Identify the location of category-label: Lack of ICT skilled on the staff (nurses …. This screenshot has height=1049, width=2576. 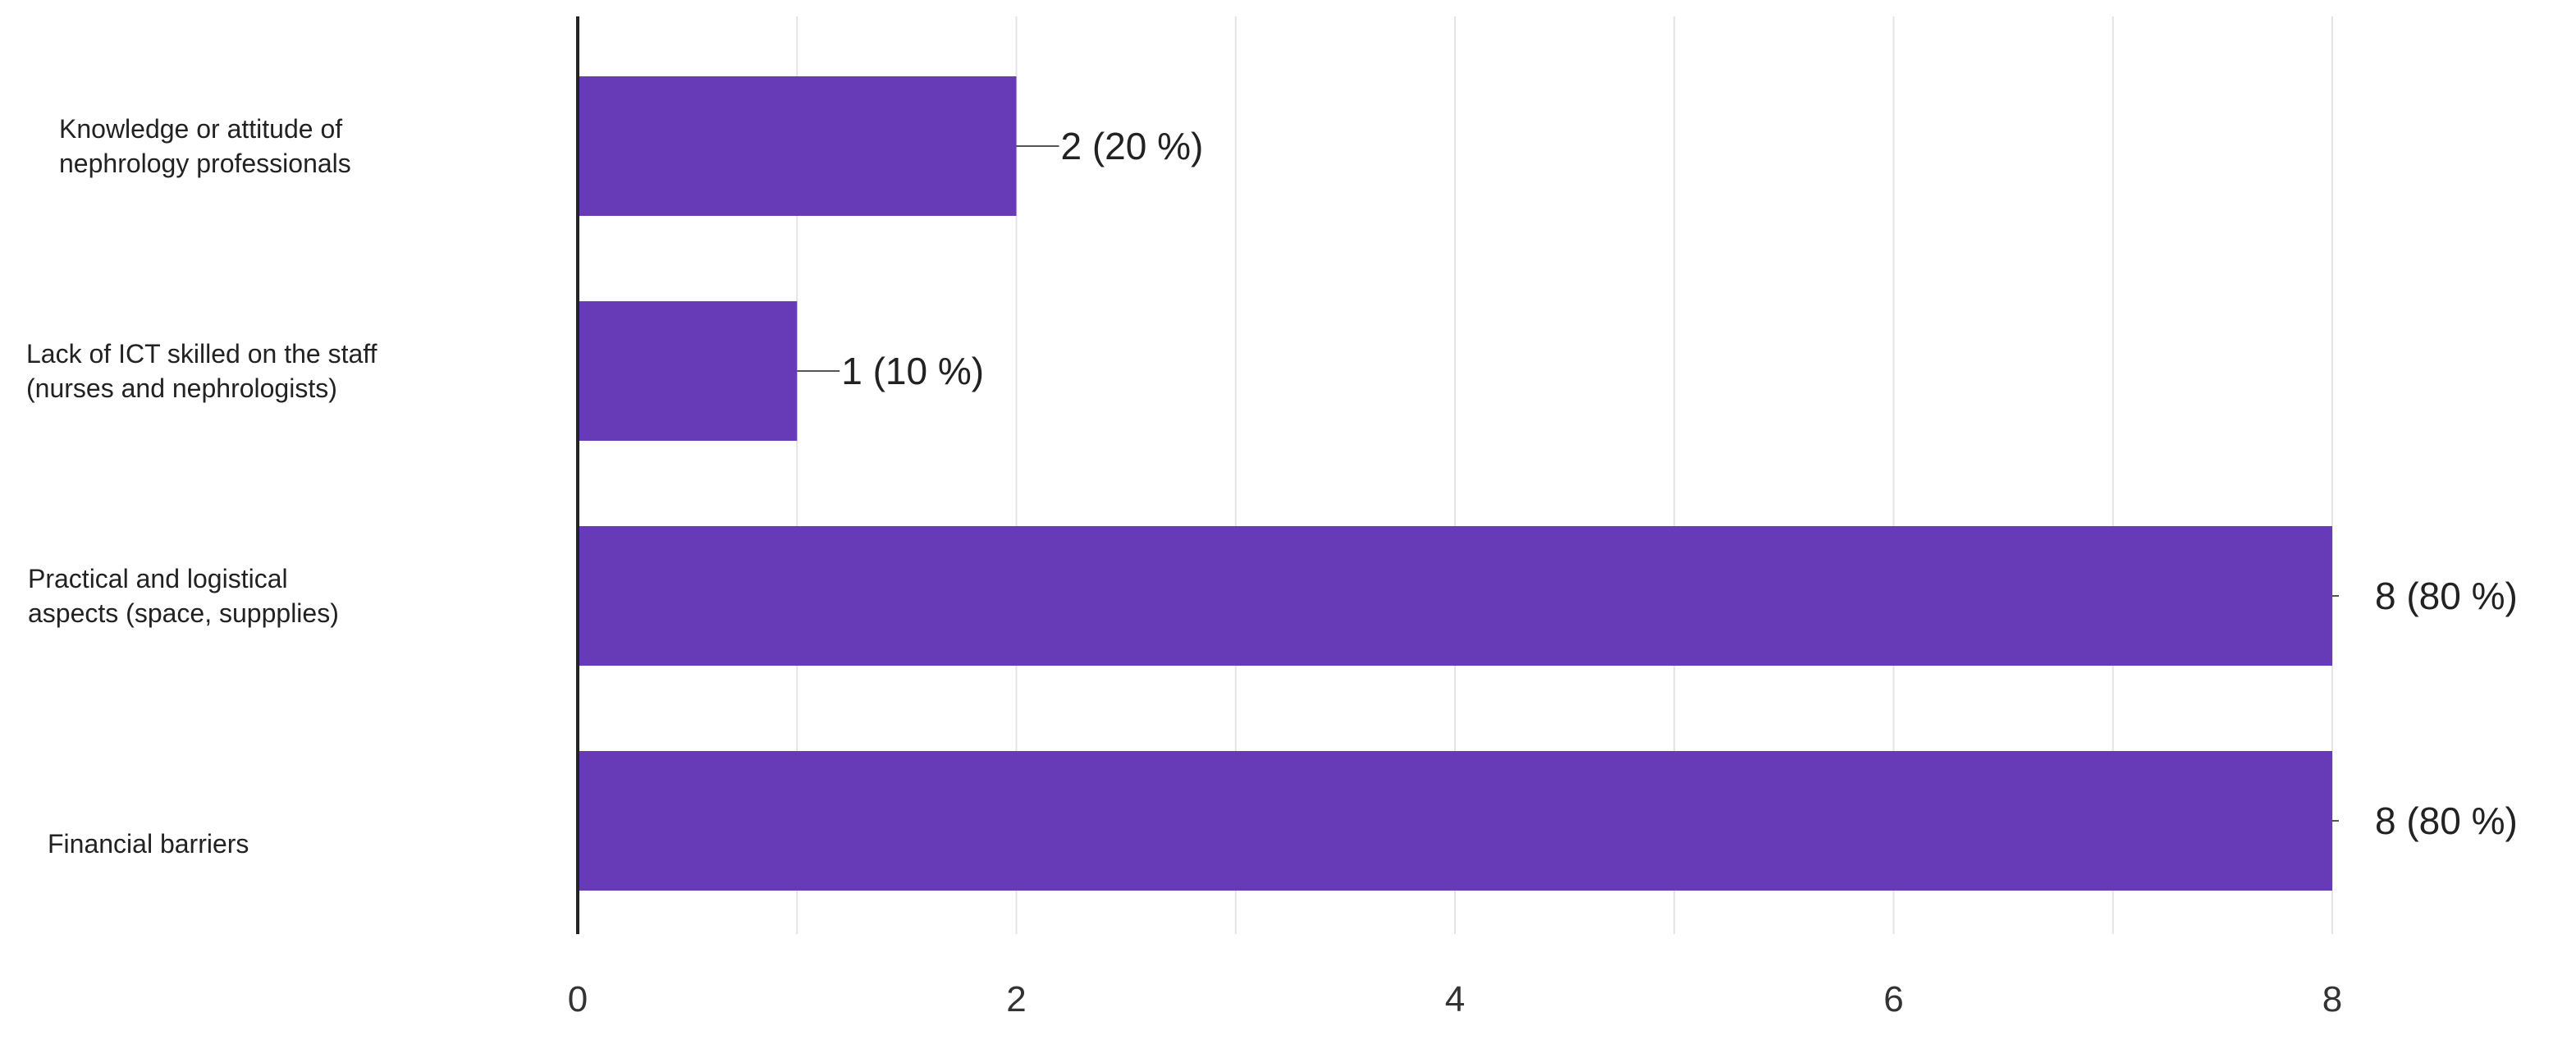
(201, 371).